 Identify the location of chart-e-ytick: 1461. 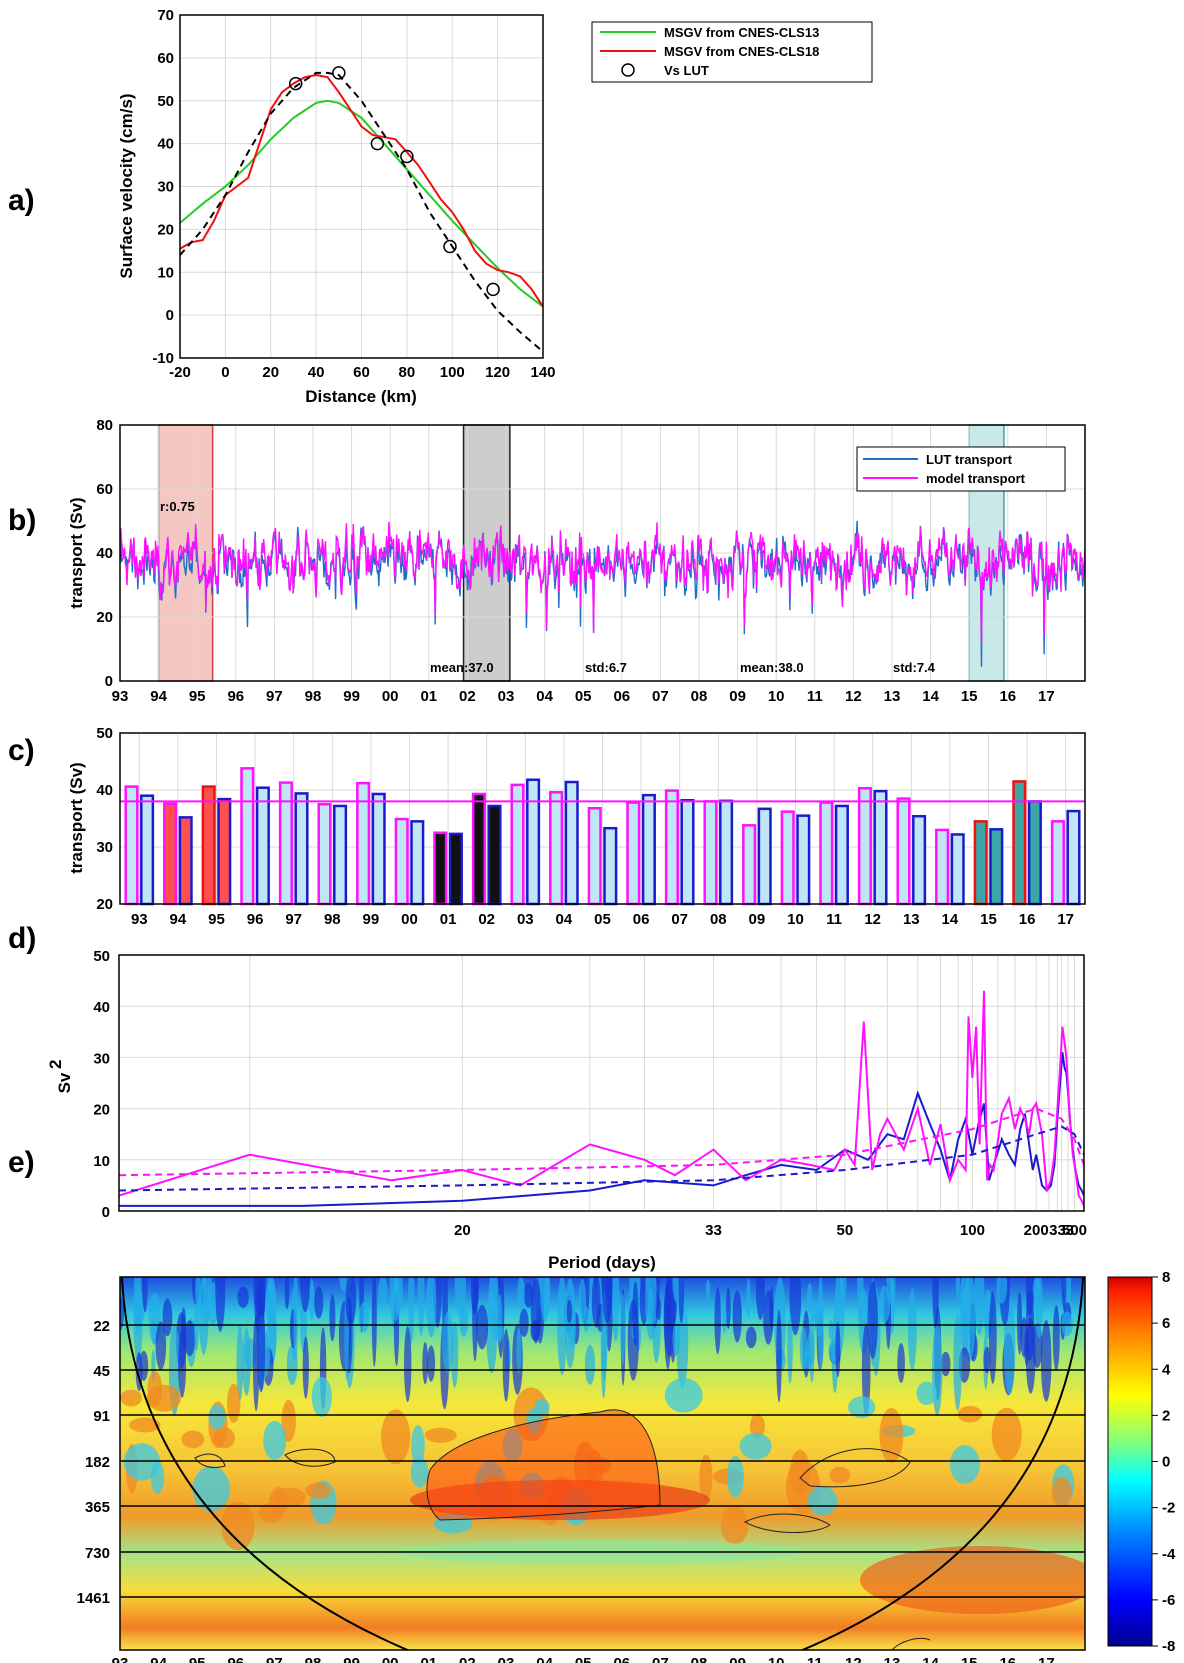
(93, 1598).